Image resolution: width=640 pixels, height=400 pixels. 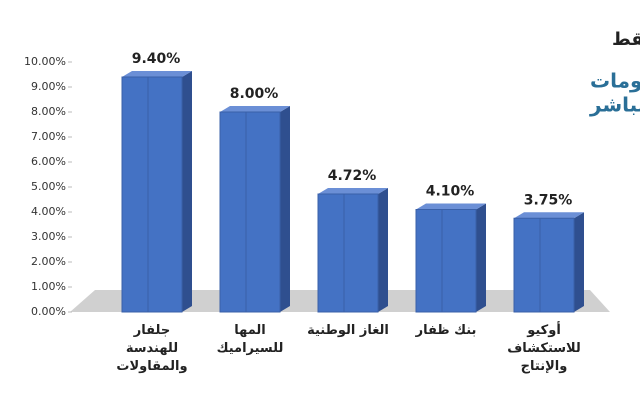 What do you see at coordinates (45, 61) in the screenshot?
I see `y-tick-label: 10.00%` at bounding box center [45, 61].